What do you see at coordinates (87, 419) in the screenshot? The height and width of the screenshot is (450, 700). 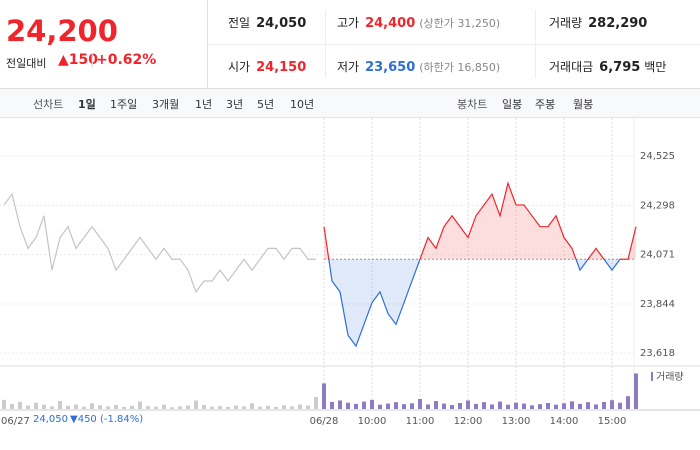 I see `prev-change-value: 450` at bounding box center [87, 419].